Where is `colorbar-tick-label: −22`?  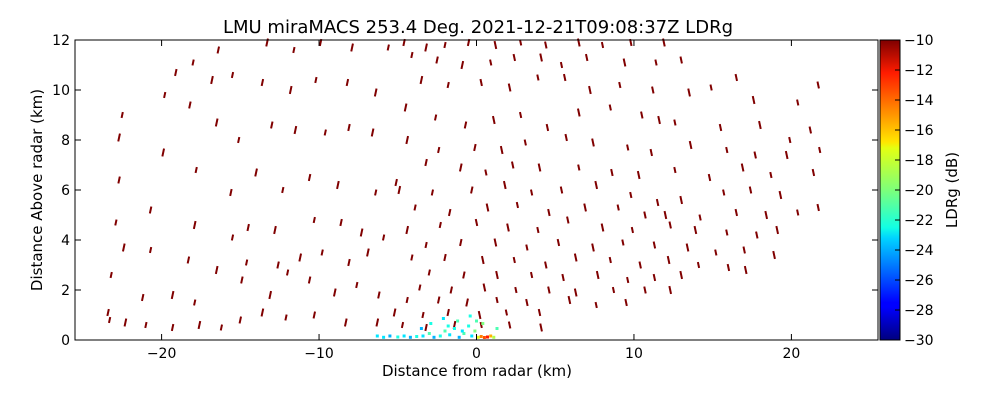
colorbar-tick-label: −22 is located at coordinates (919, 221).